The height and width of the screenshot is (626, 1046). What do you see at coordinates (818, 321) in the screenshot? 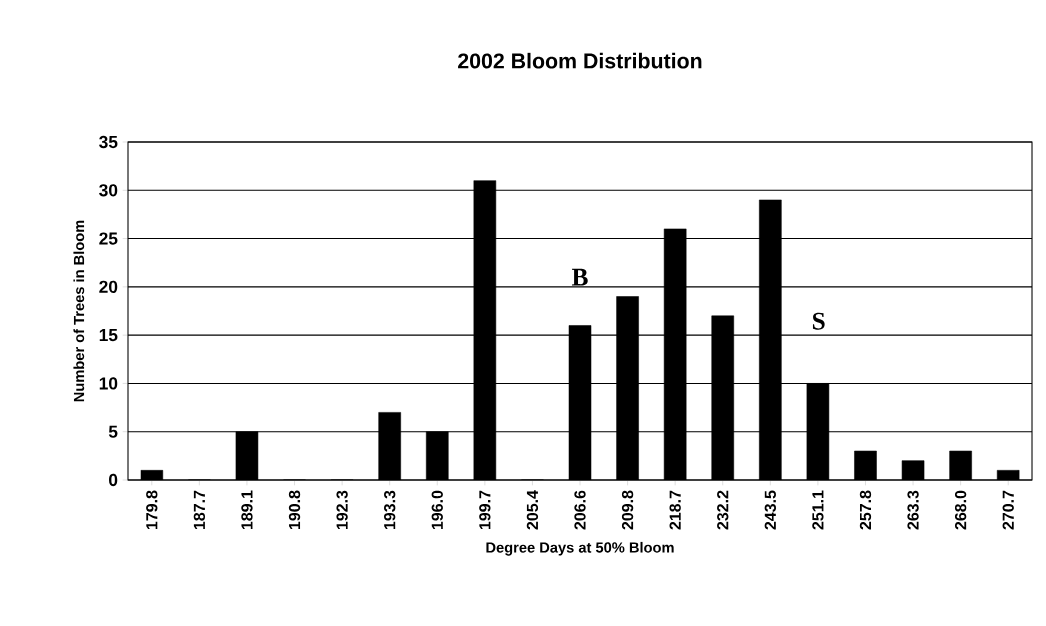
I see `annotation: S` at bounding box center [818, 321].